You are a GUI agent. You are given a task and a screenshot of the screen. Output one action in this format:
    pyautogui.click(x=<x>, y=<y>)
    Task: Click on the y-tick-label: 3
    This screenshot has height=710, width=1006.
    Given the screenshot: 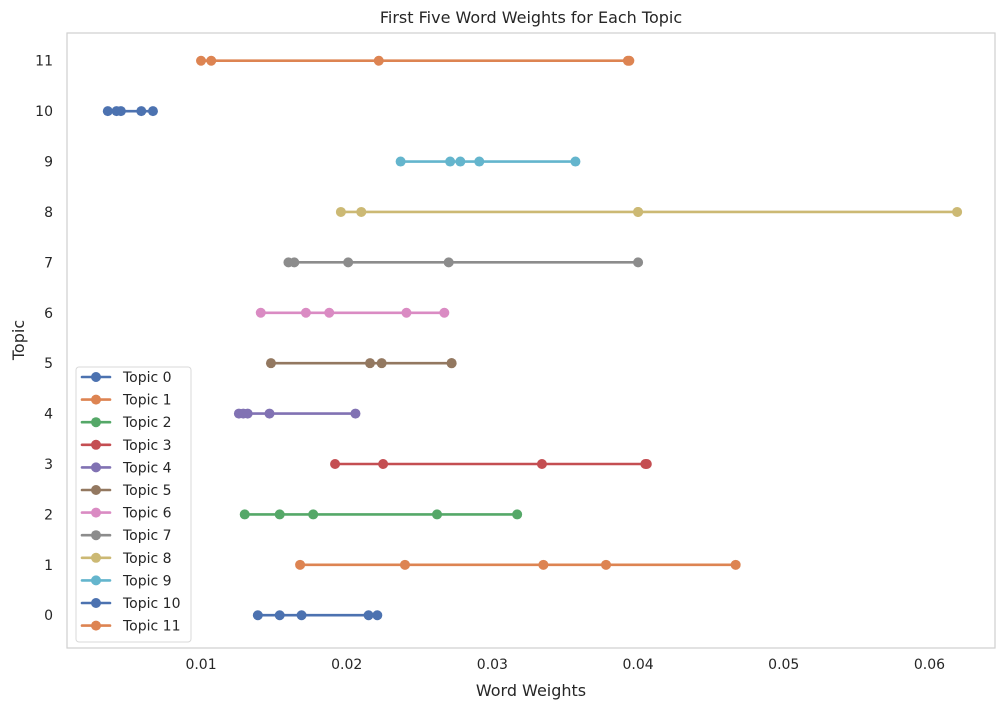 What is the action you would take?
    pyautogui.click(x=48, y=465)
    